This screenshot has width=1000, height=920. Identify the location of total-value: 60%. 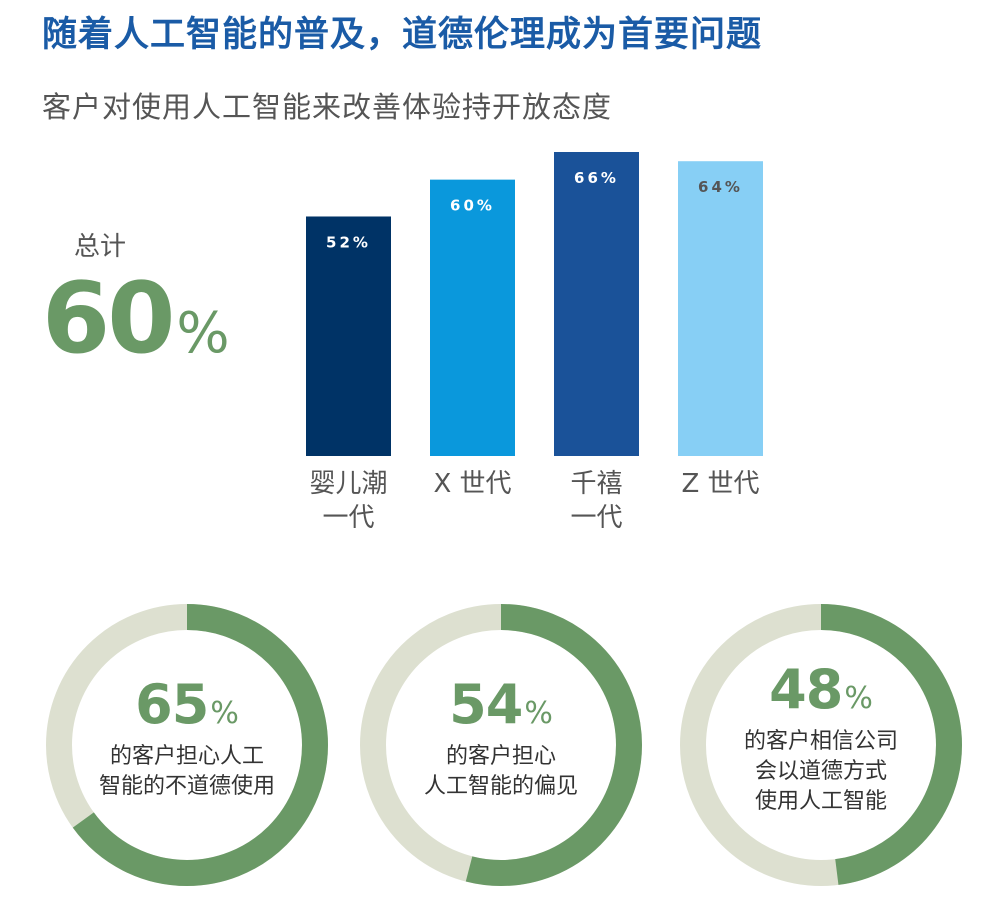
(136, 319).